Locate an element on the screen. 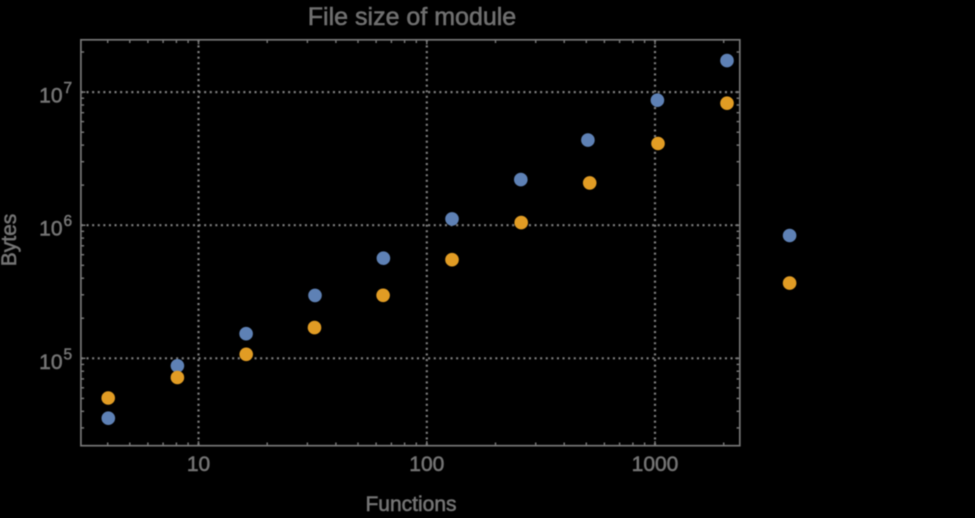 The height and width of the screenshot is (518, 975). svg-text: Bytes is located at coordinates (10, 240).